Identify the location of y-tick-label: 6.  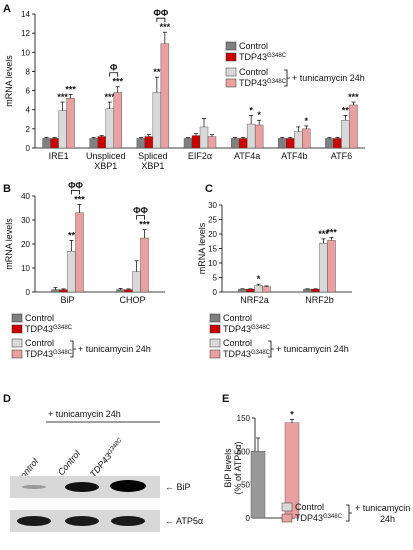
(28, 91).